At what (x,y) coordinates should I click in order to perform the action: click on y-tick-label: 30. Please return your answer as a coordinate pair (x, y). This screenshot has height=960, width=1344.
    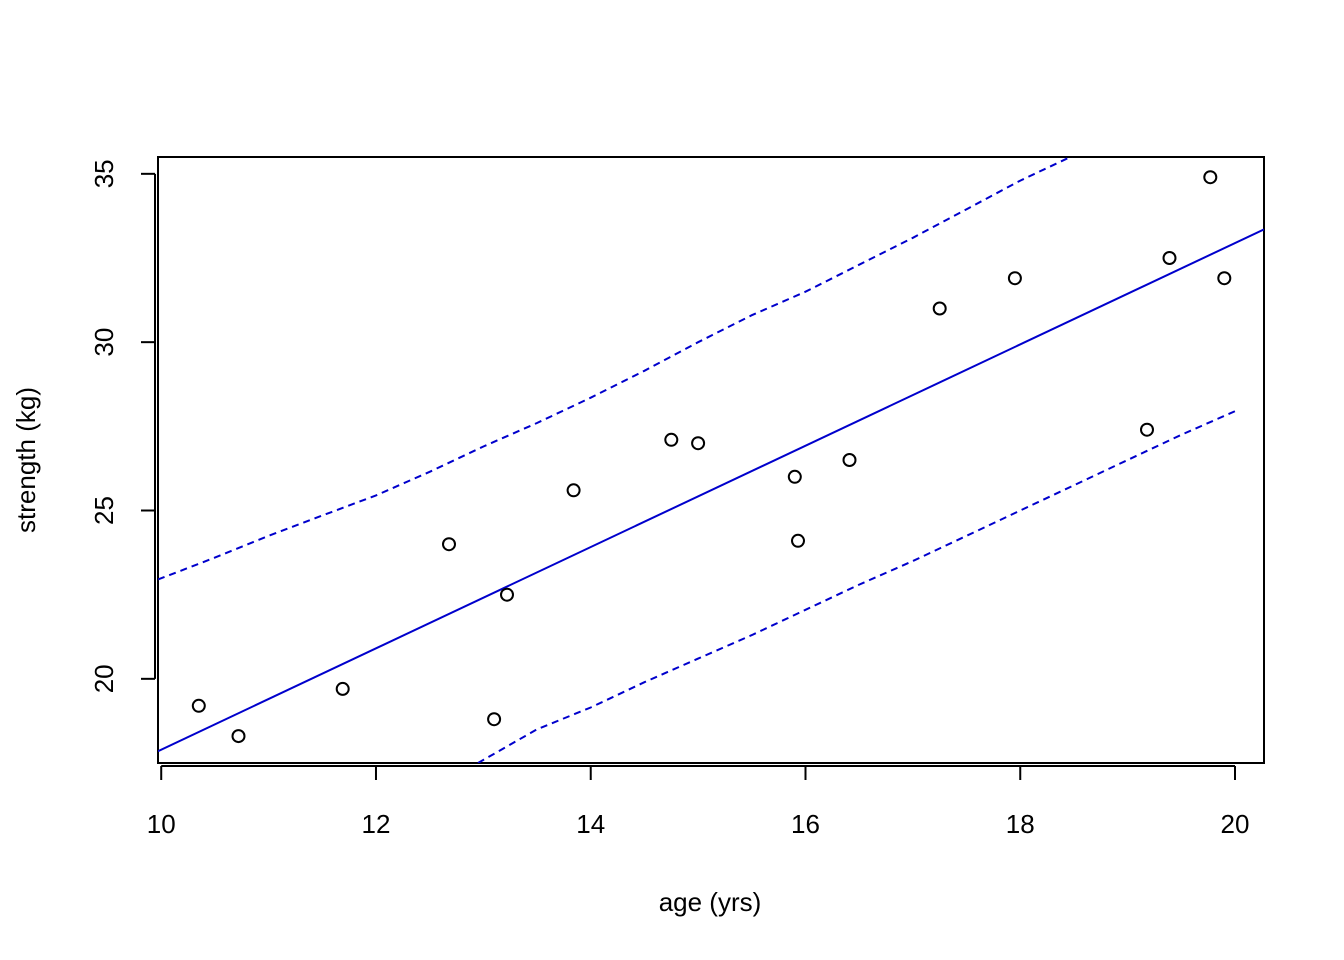
    Looking at the image, I should click on (104, 342).